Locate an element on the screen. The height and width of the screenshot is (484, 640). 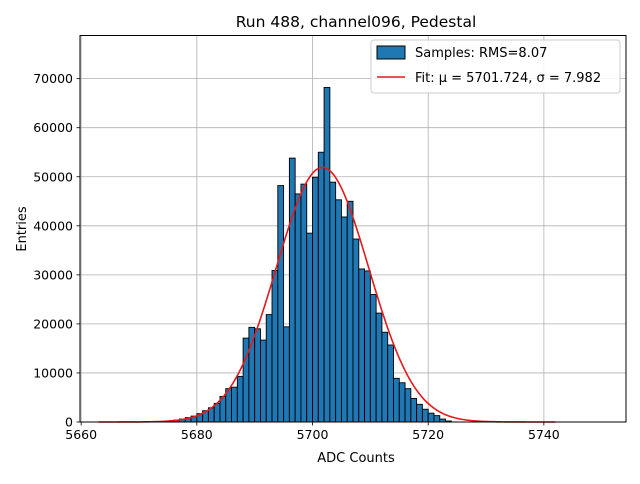
legend-box is located at coordinates (495, 66).